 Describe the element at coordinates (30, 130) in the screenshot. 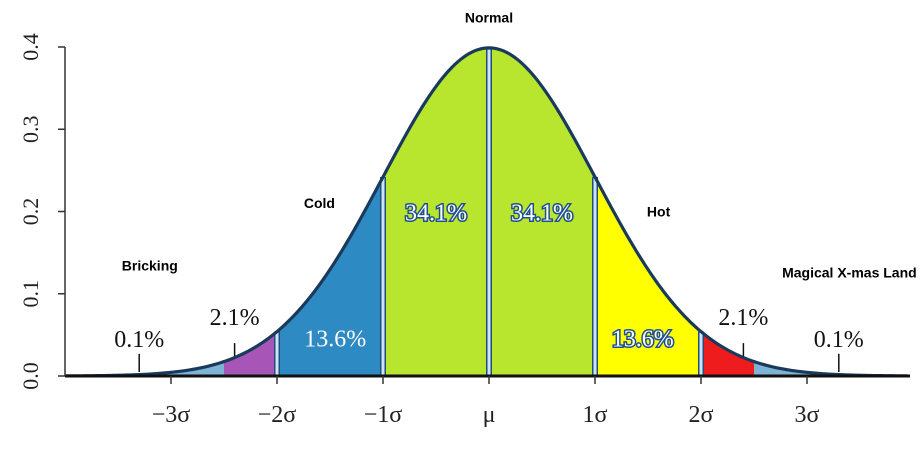

I see `y-tick-label: 0.3` at that location.